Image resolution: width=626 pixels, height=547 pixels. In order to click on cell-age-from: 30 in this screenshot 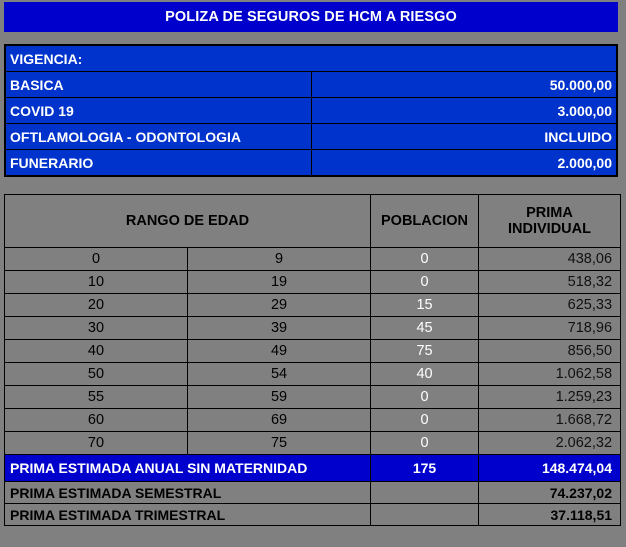, I will do `click(96, 328)`.